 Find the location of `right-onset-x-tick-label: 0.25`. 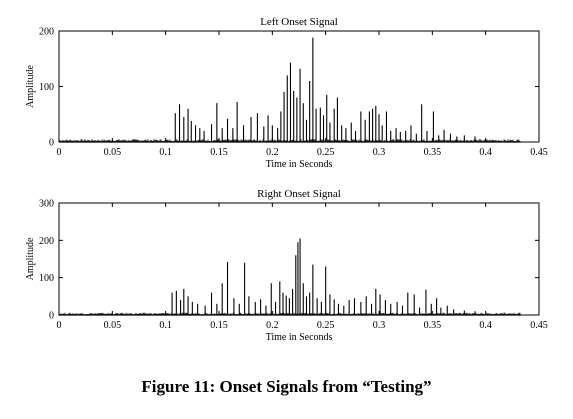

right-onset-x-tick-label: 0.25 is located at coordinates (326, 325).